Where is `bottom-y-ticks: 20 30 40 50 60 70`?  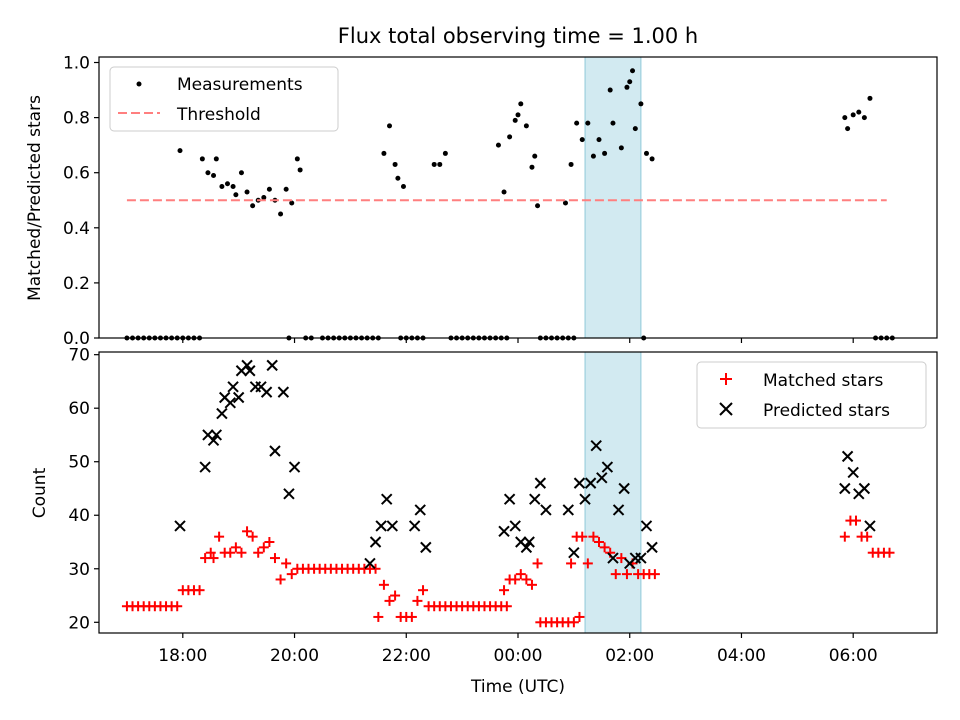 bottom-y-ticks: 20 30 40 50 60 70 is located at coordinates (83, 489).